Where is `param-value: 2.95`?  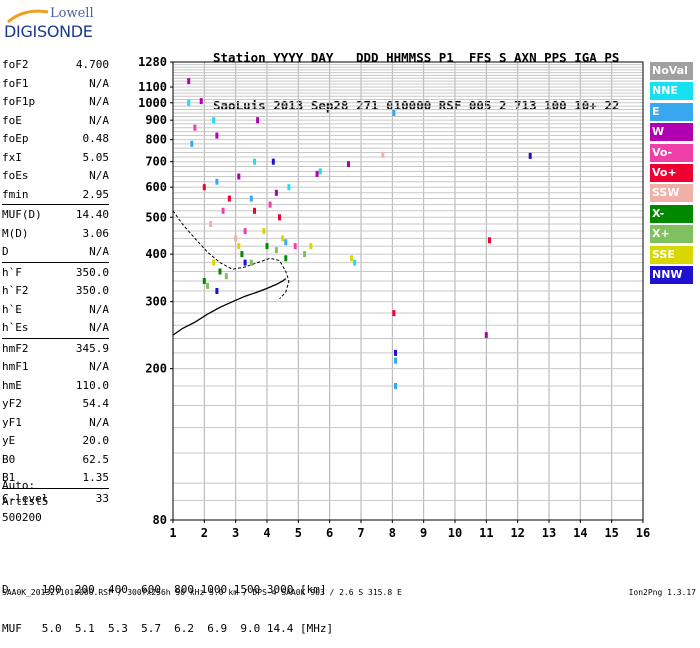 param-value: 2.95 is located at coordinates (96, 194).